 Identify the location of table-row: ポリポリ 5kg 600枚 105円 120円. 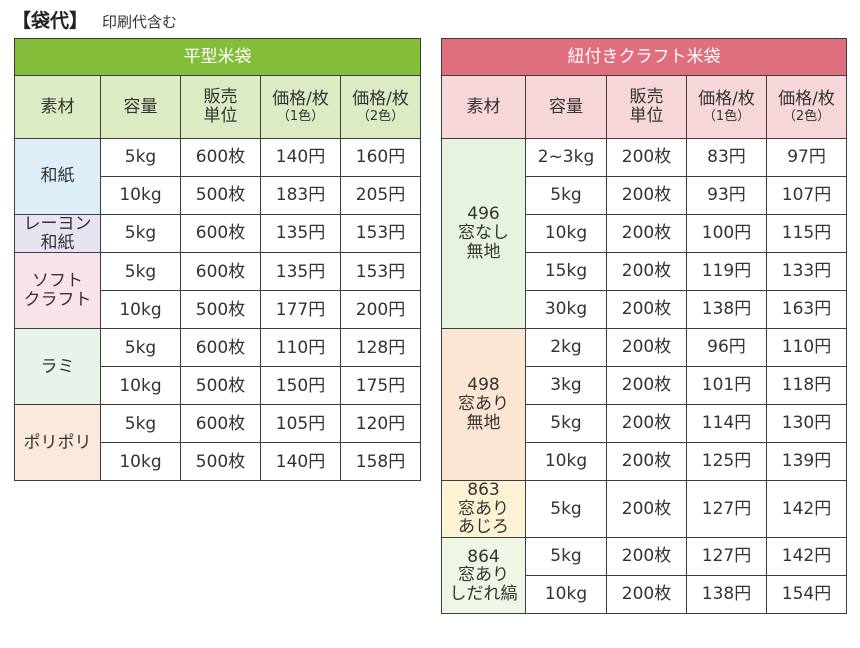
(218, 443).